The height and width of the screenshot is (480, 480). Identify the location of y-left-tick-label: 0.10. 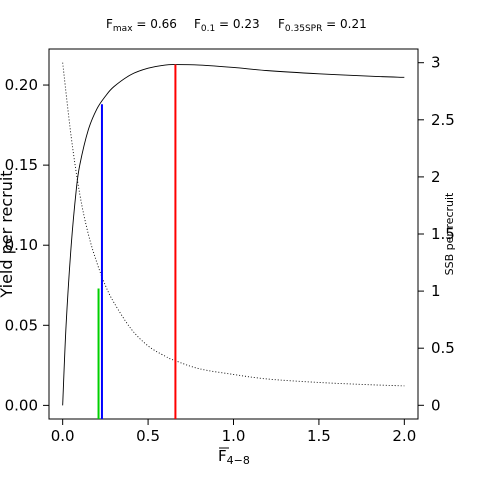
(21, 245).